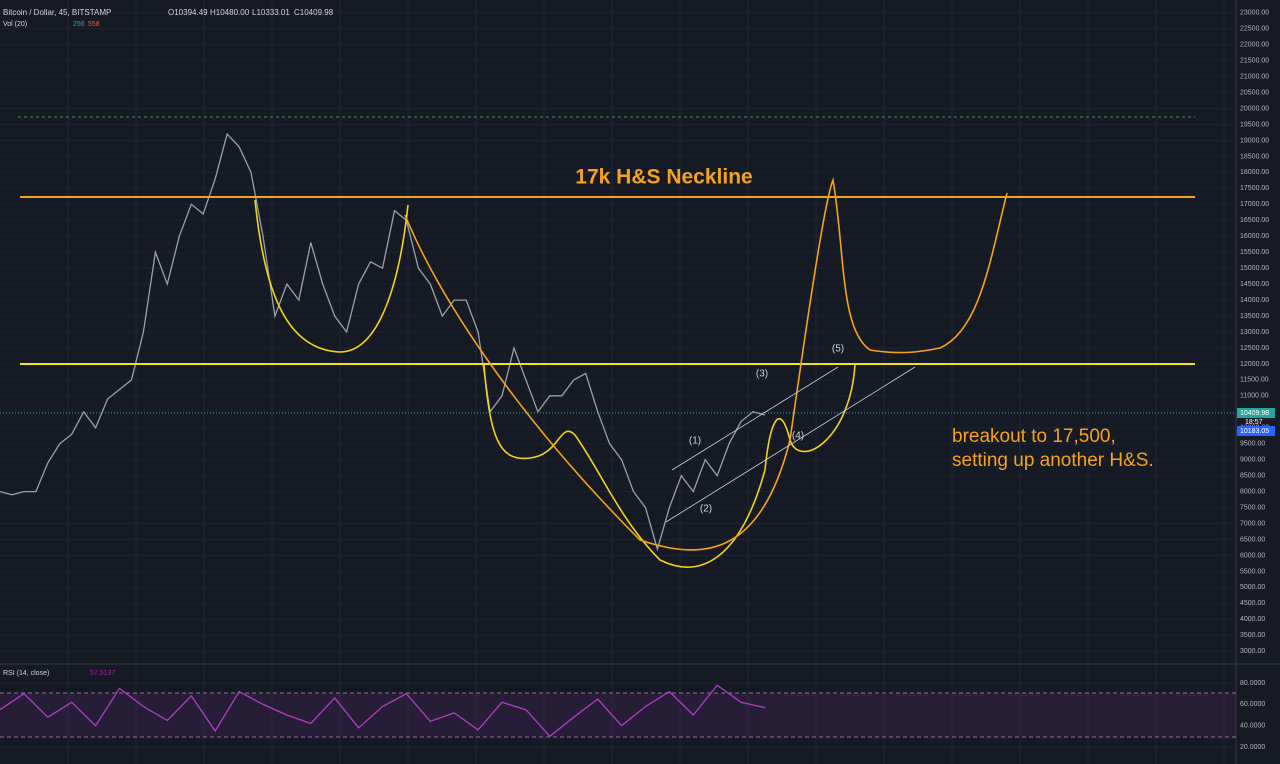 This screenshot has height=764, width=1280. What do you see at coordinates (1254, 332) in the screenshot?
I see `y-tick-label: 13000.00` at bounding box center [1254, 332].